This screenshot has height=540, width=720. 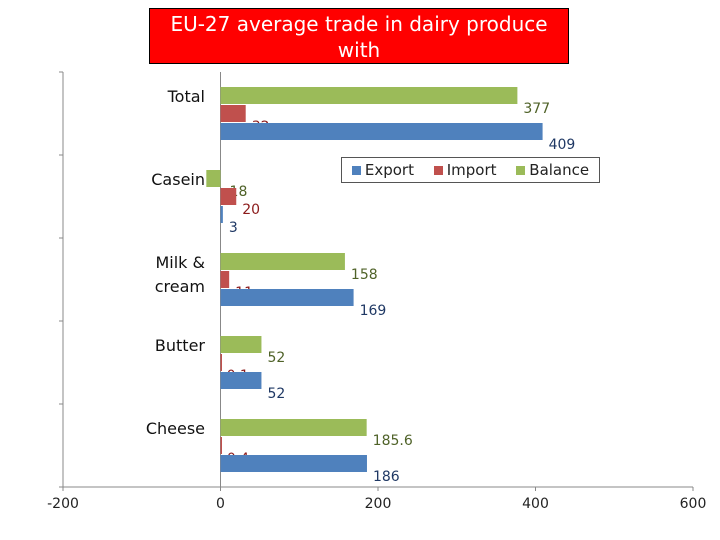 I want to click on chart-legend: Export Import Balance, so click(x=470, y=170).